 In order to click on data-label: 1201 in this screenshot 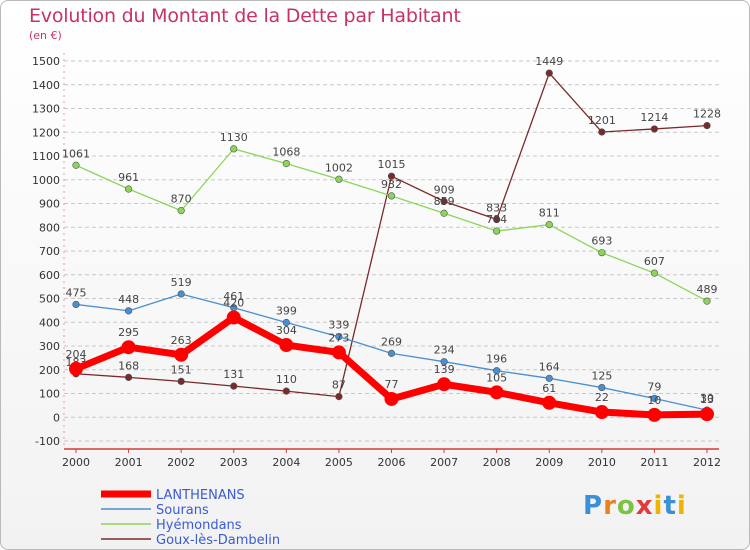, I will do `click(602, 120)`.